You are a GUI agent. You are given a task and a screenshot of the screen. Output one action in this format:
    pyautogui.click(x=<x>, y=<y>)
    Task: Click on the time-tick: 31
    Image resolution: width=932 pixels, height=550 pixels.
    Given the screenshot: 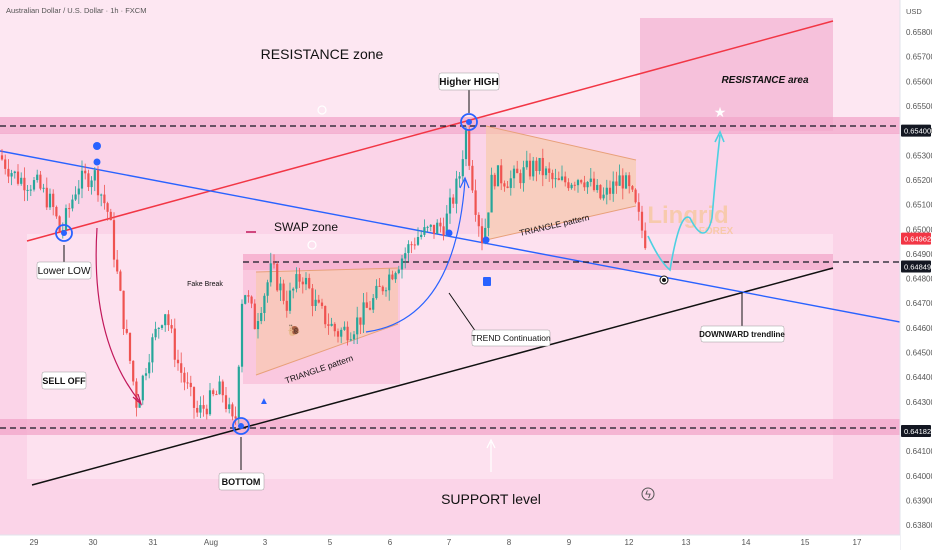 What is the action you would take?
    pyautogui.click(x=153, y=542)
    